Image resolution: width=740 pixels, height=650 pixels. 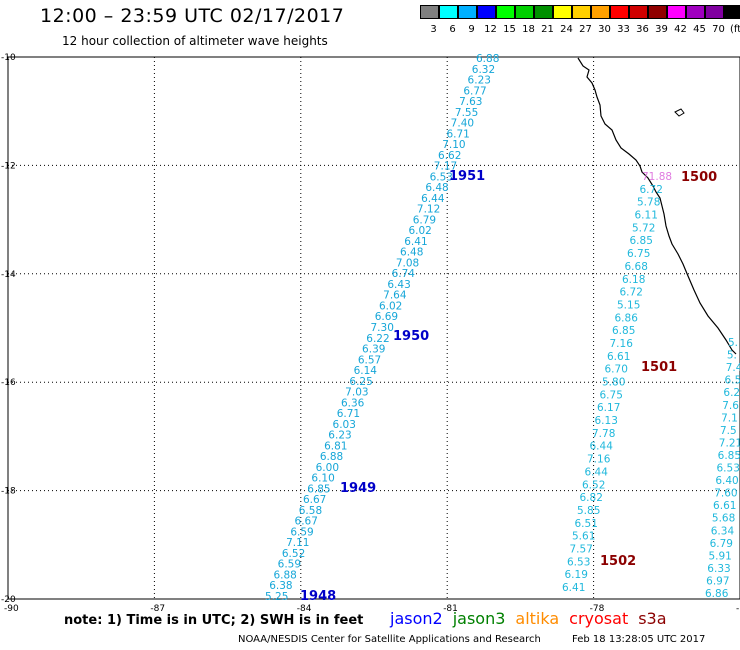 What do you see at coordinates (578, 562) in the screenshot?
I see `track-b-value: 6.53` at bounding box center [578, 562].